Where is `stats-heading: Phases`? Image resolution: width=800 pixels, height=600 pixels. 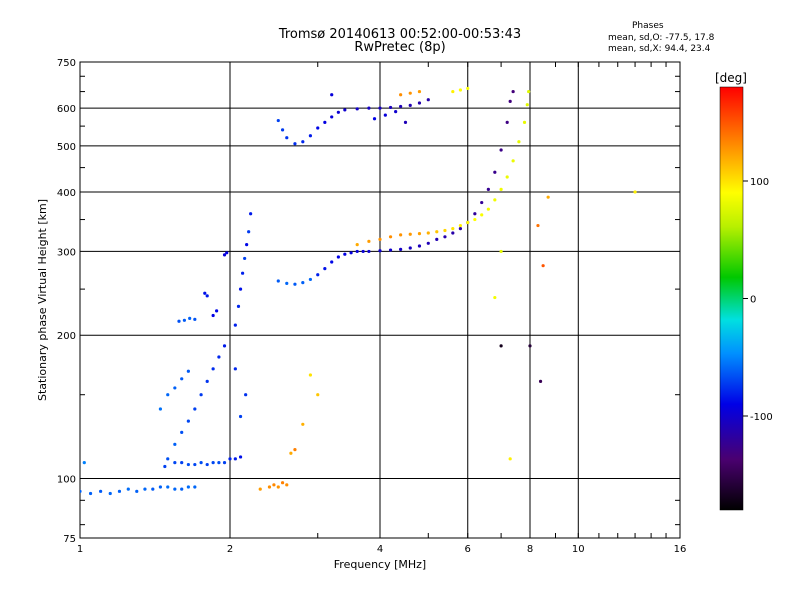
stats-heading: Phases is located at coordinates (648, 26).